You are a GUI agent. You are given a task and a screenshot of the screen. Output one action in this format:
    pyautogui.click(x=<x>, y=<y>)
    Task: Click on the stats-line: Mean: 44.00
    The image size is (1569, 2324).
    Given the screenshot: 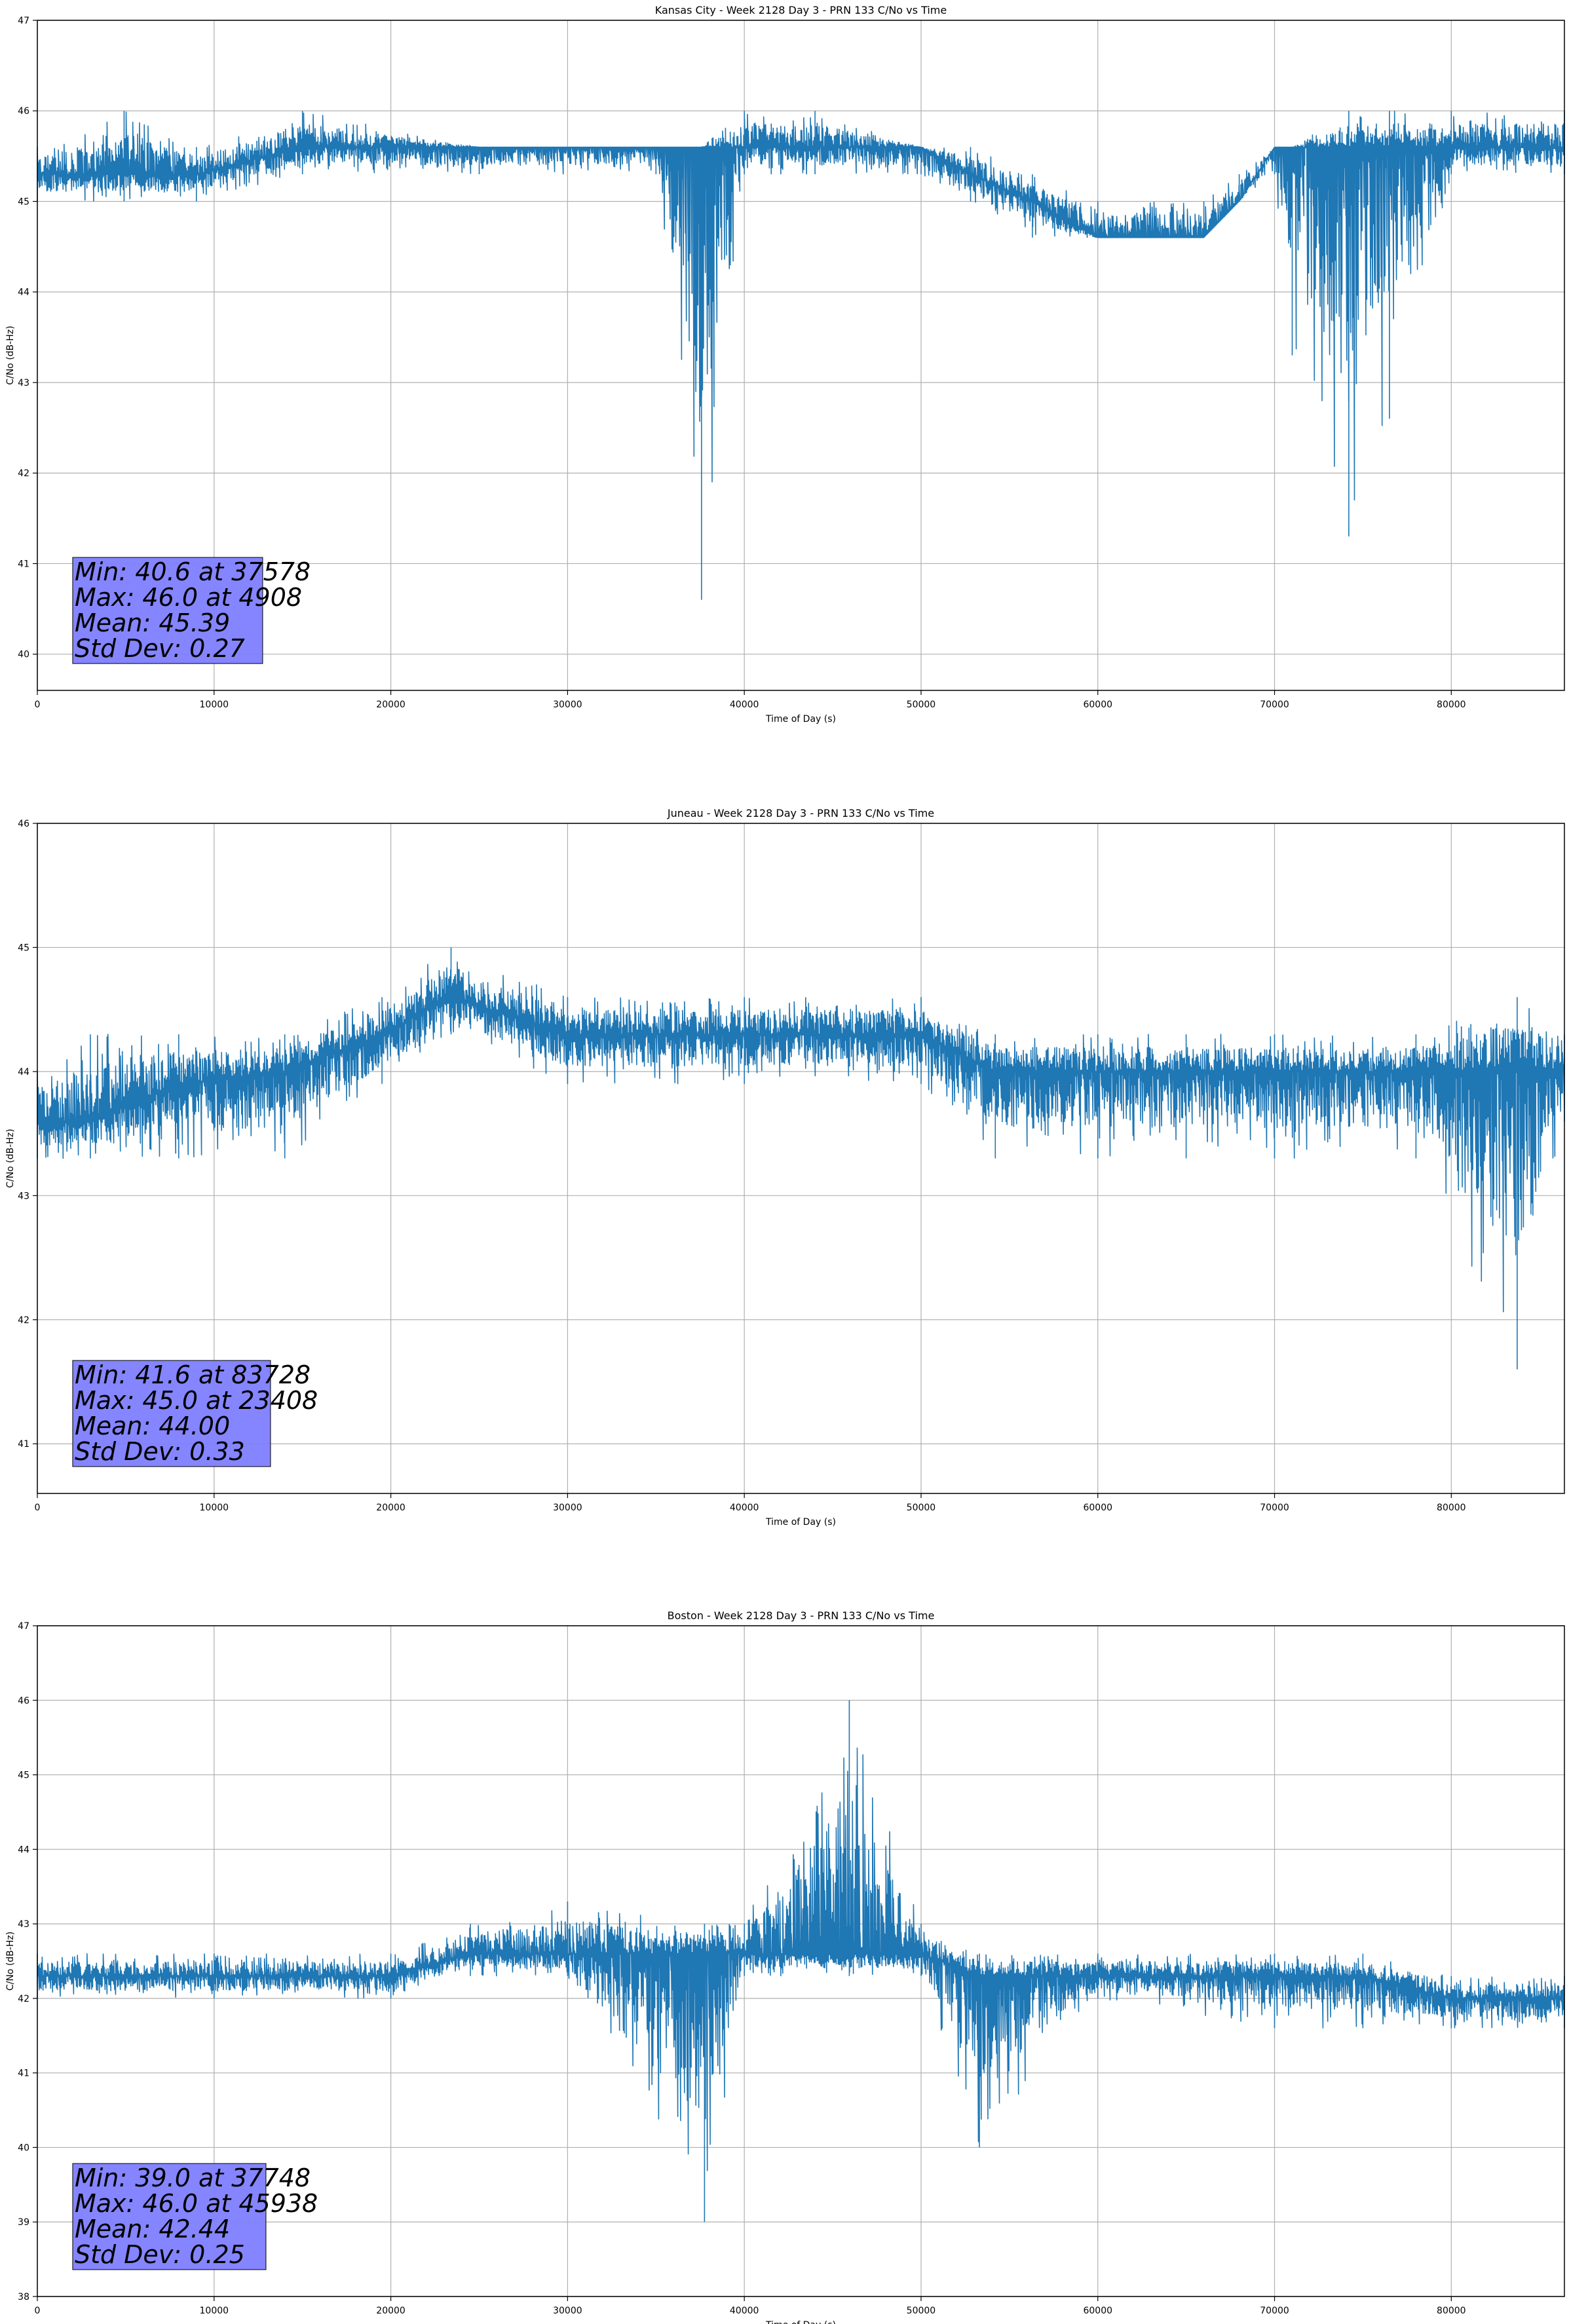 What is the action you would take?
    pyautogui.click(x=152, y=1426)
    